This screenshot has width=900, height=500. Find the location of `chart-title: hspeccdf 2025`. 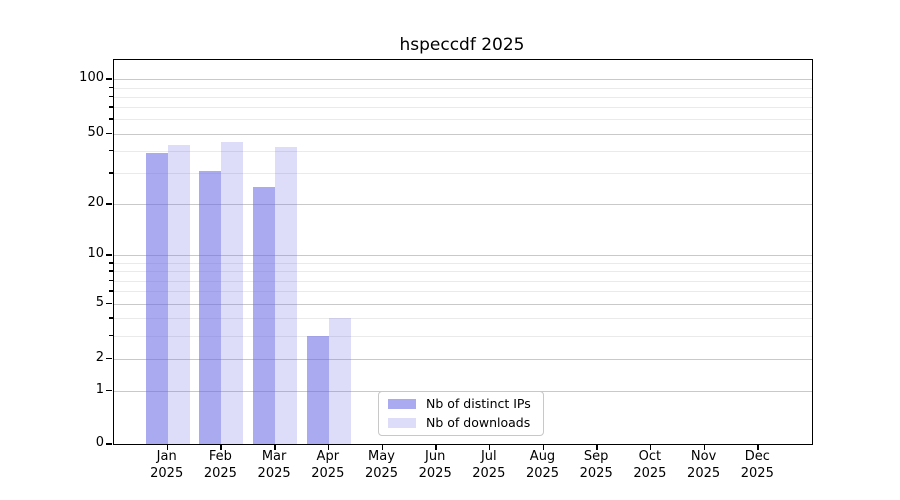

chart-title: hspeccdf 2025 is located at coordinates (462, 45).